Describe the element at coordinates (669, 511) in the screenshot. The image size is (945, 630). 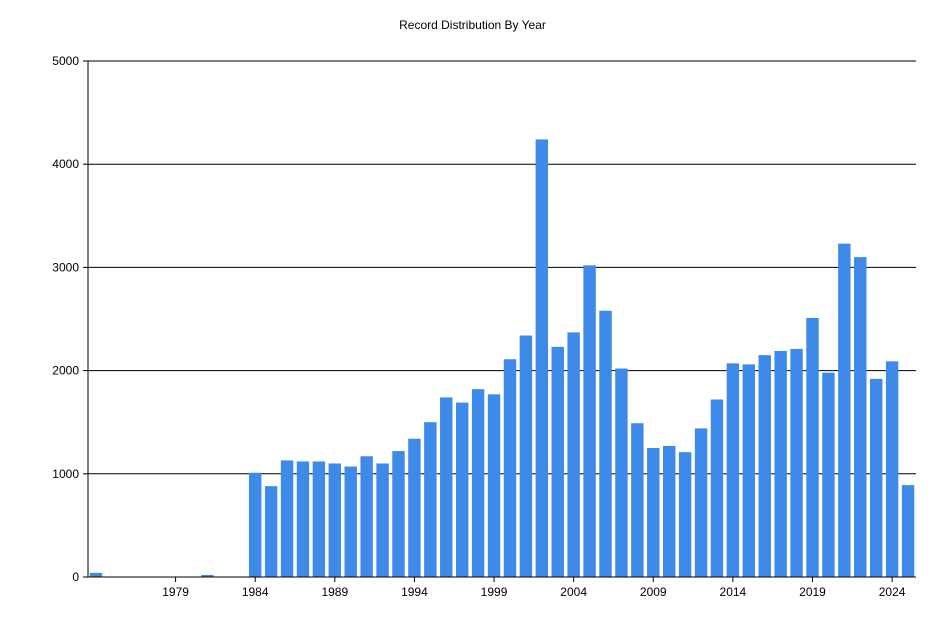
I see `bar-2010` at that location.